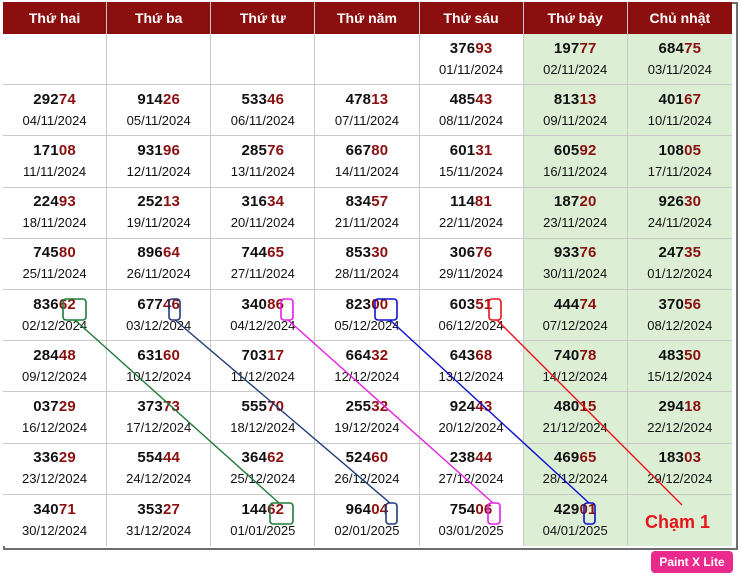 The image size is (741, 584). Describe the element at coordinates (366, 223) in the screenshot. I see `result-date: 21/11/2024` at that location.